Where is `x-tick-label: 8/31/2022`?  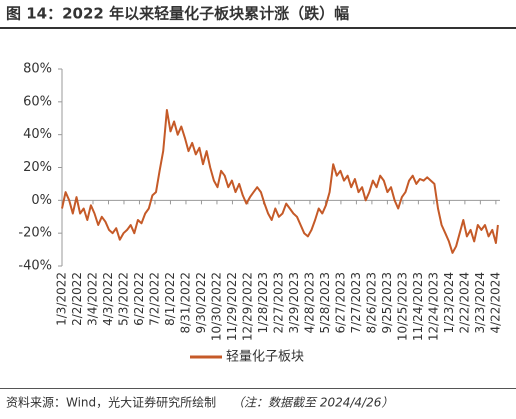 x-tick-label: 8/31/2022 is located at coordinates (185, 303).